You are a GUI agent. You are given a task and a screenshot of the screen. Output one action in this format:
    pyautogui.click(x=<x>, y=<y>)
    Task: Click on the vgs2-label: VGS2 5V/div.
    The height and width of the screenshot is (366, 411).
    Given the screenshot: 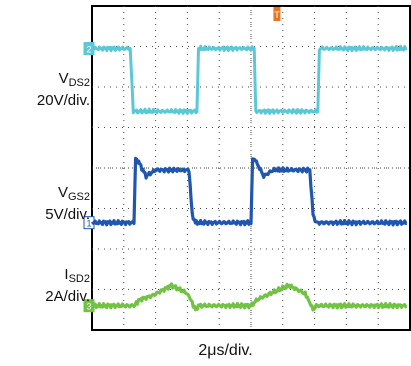 What is the action you would take?
    pyautogui.click(x=67, y=203)
    